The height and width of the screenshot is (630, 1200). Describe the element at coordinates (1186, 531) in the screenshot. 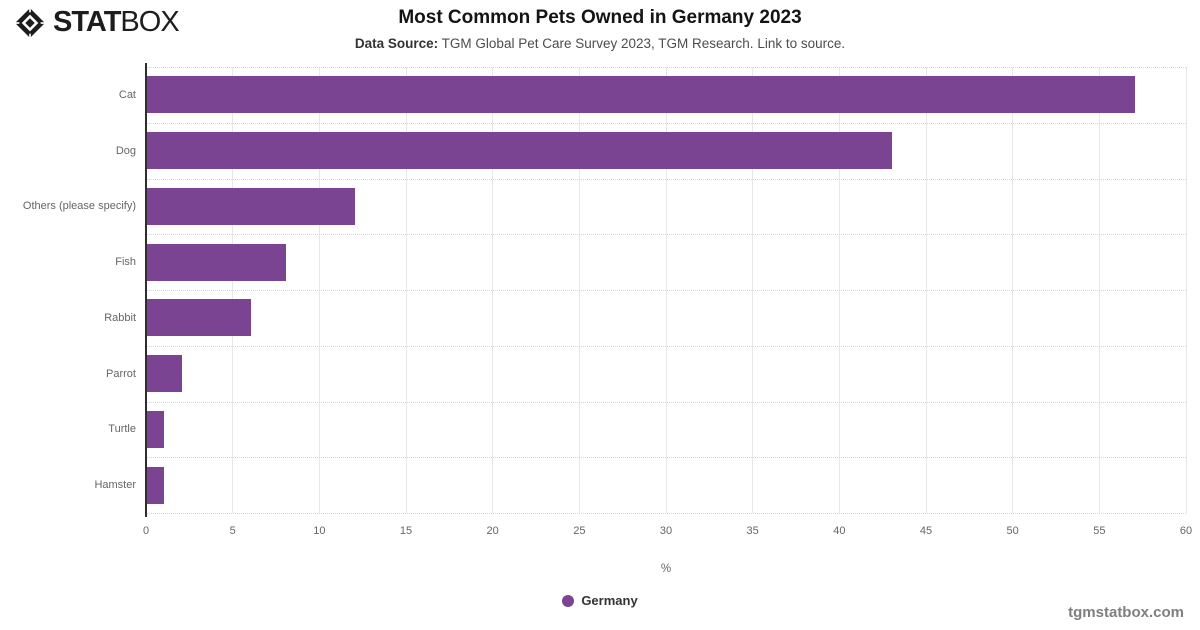

I see `x-tick-label-60: 60` at that location.